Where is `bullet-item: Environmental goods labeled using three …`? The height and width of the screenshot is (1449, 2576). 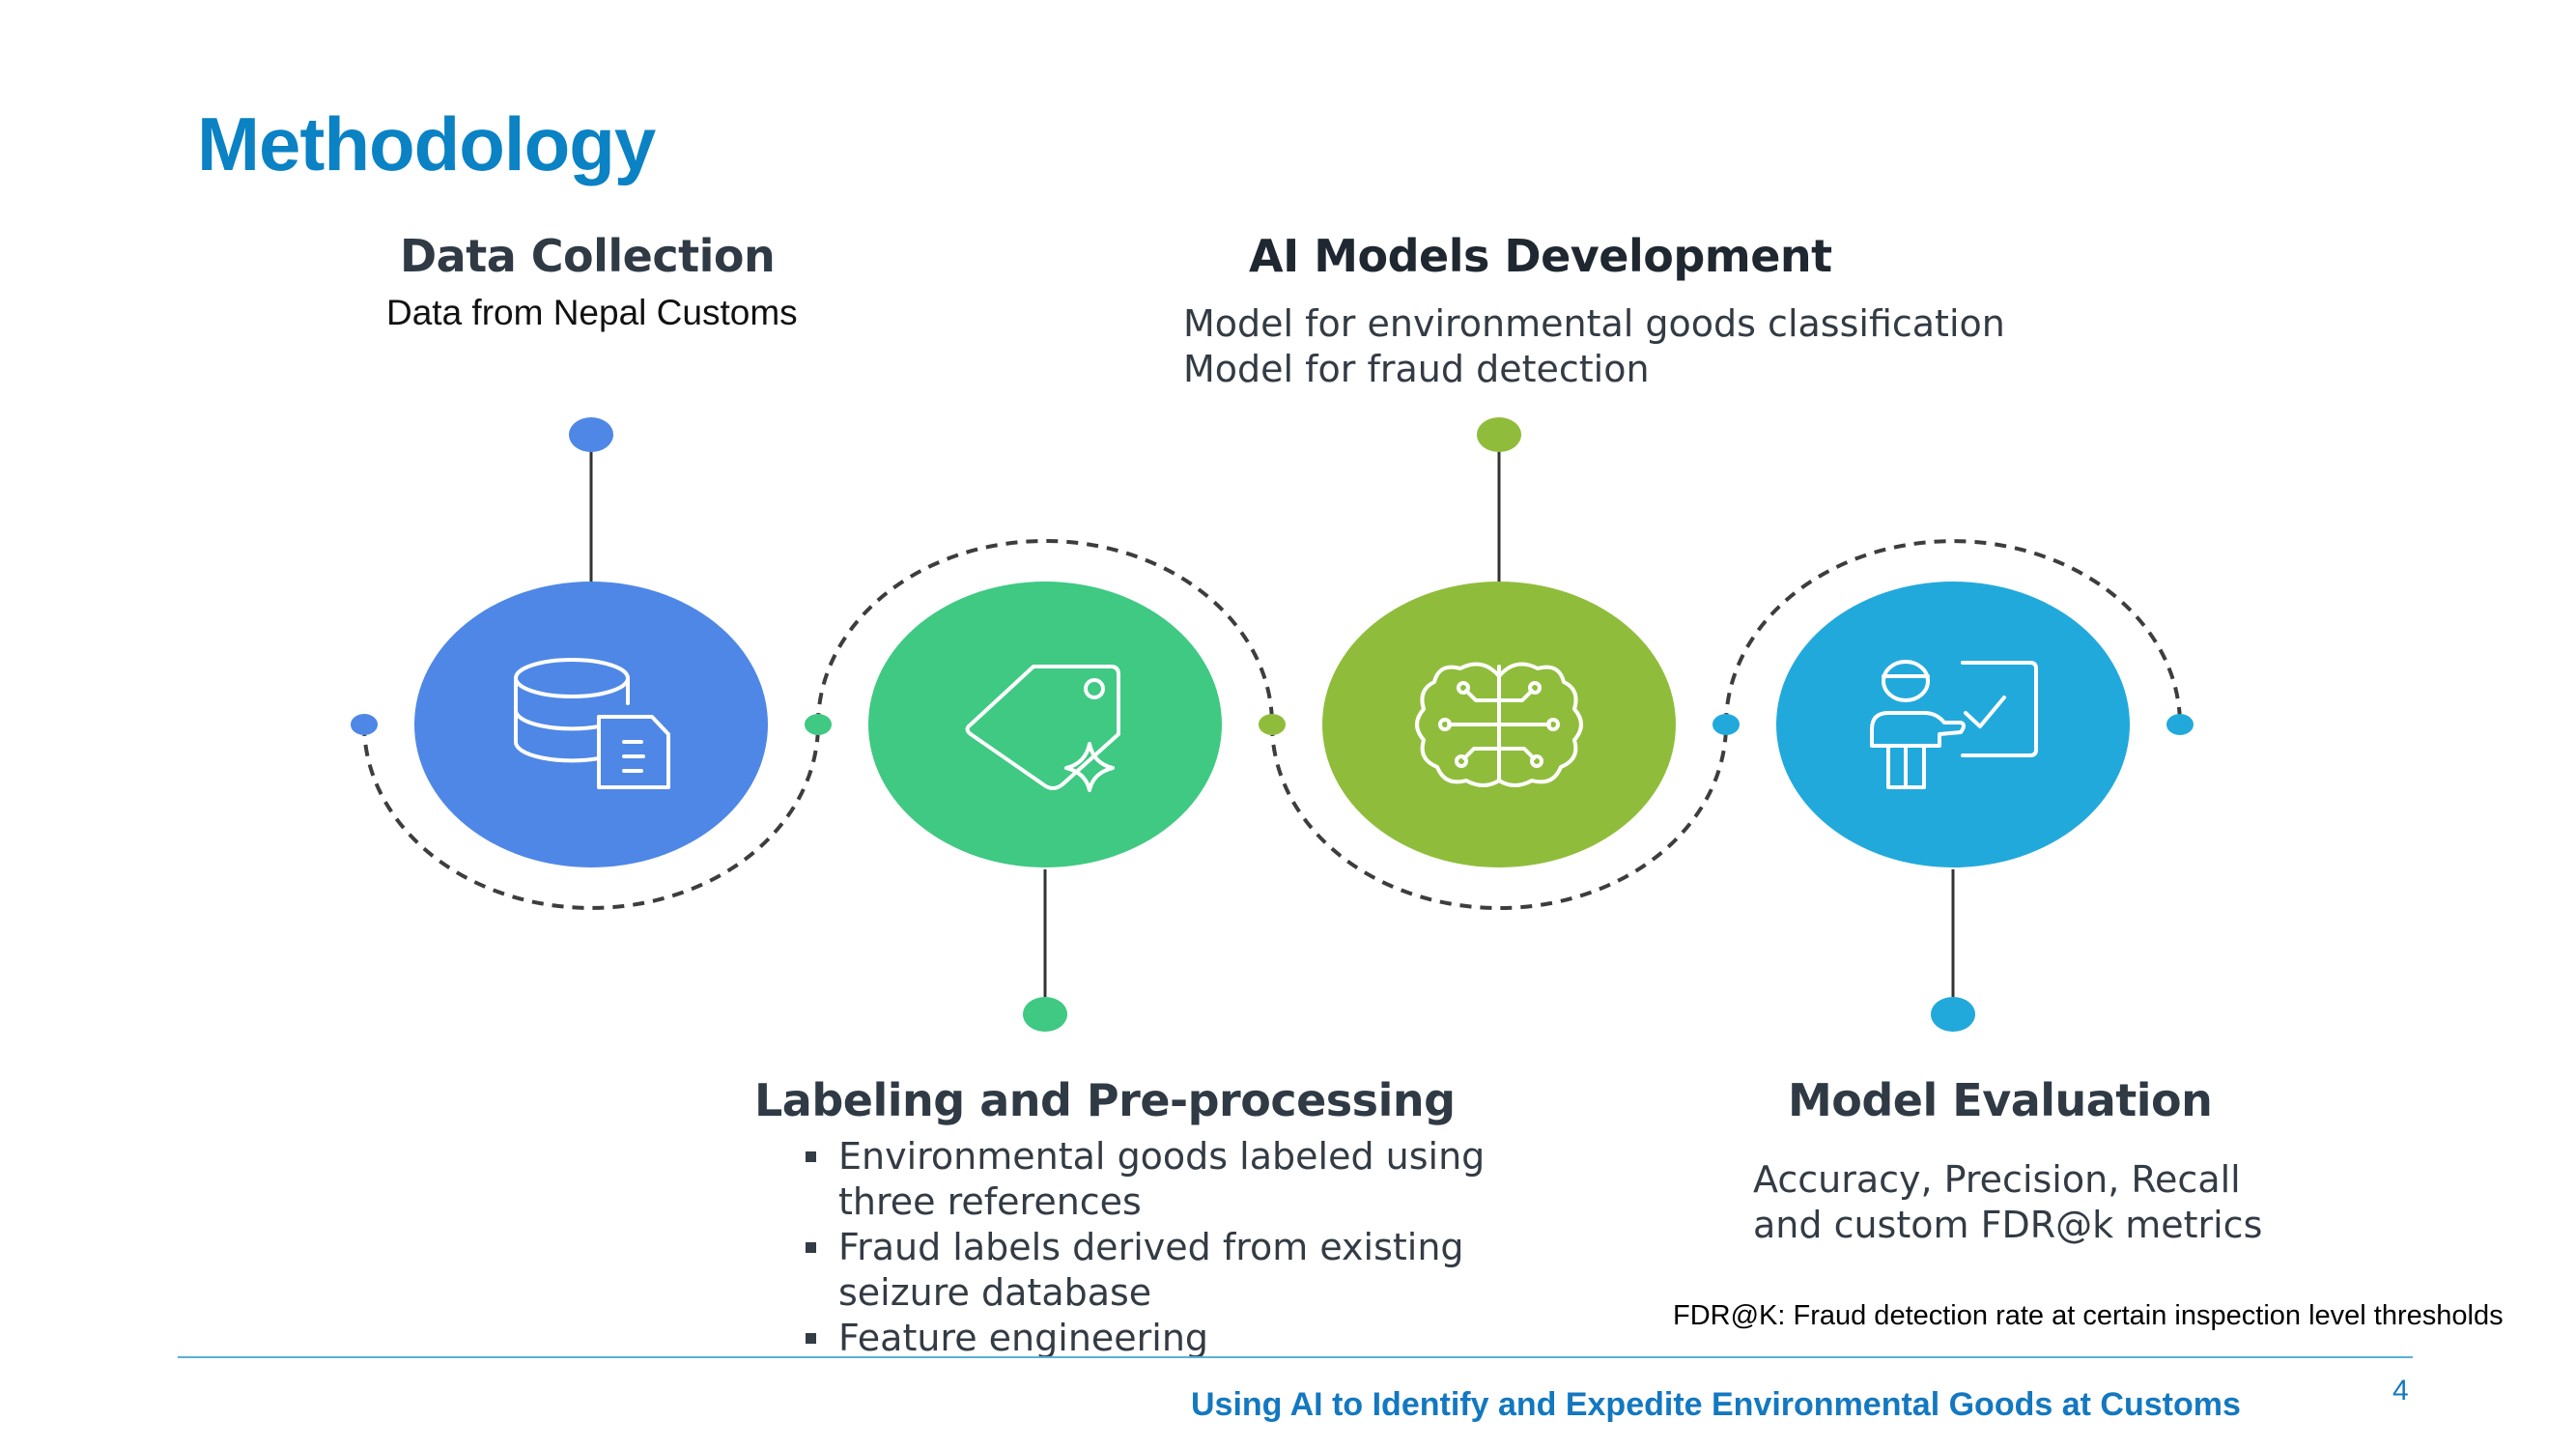 bullet-item: Environmental goods labeled using three … is located at coordinates (1188, 1179).